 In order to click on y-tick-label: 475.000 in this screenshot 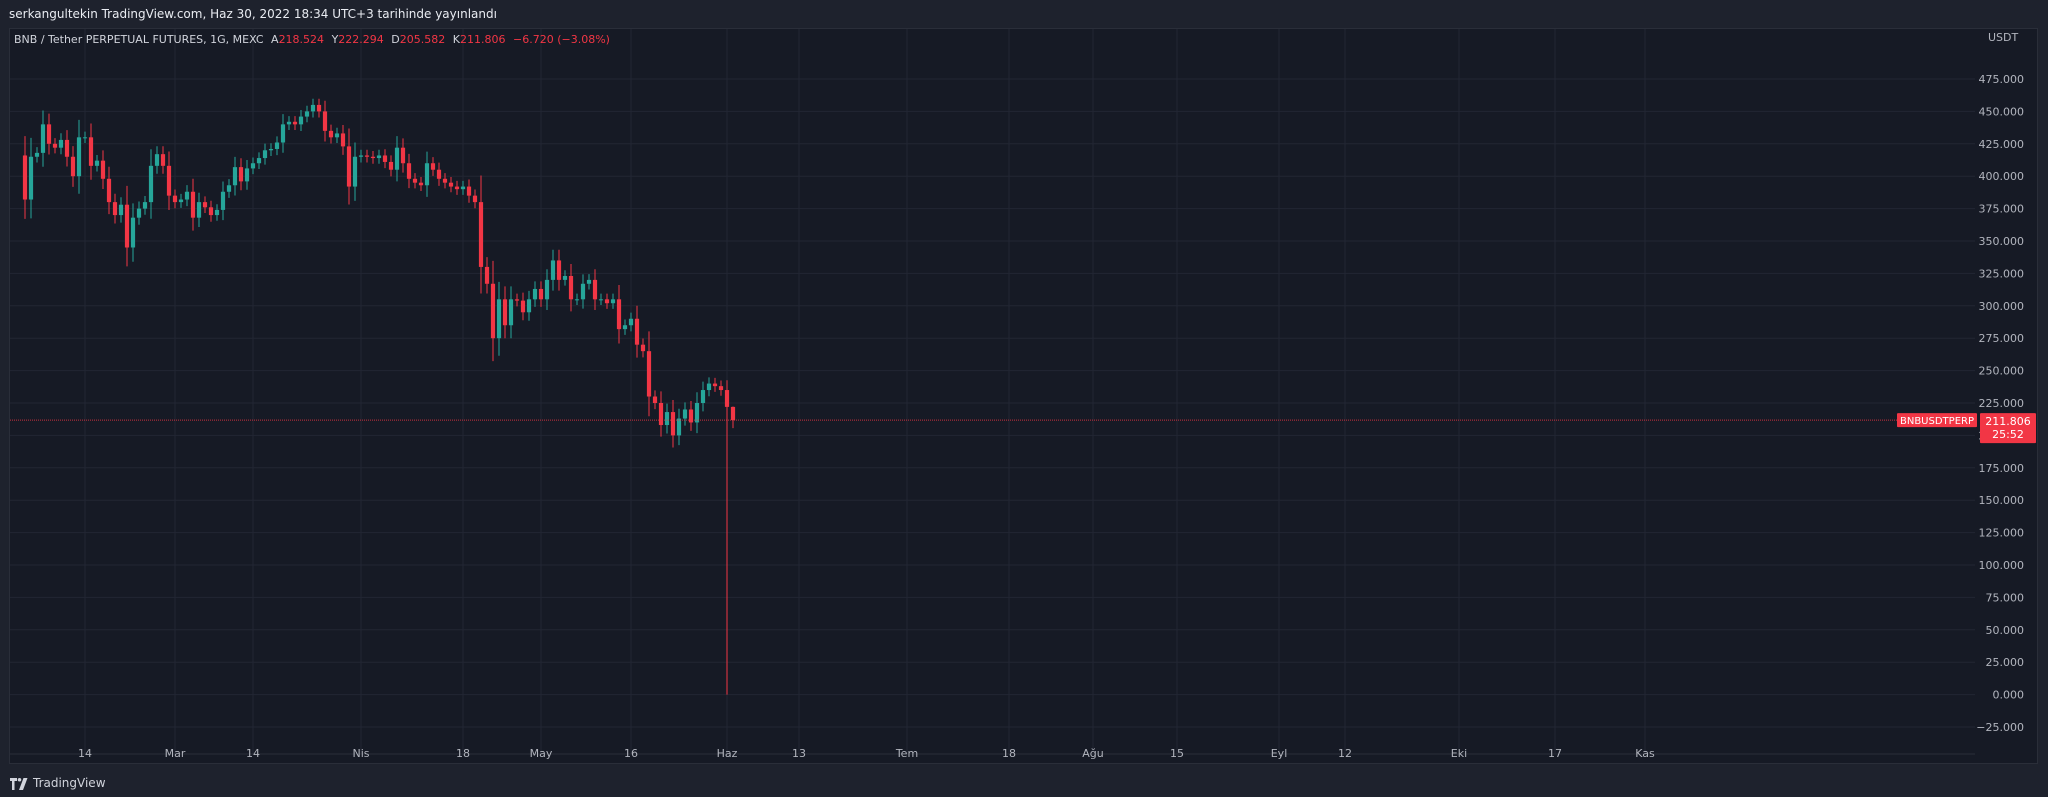, I will do `click(2002, 79)`.